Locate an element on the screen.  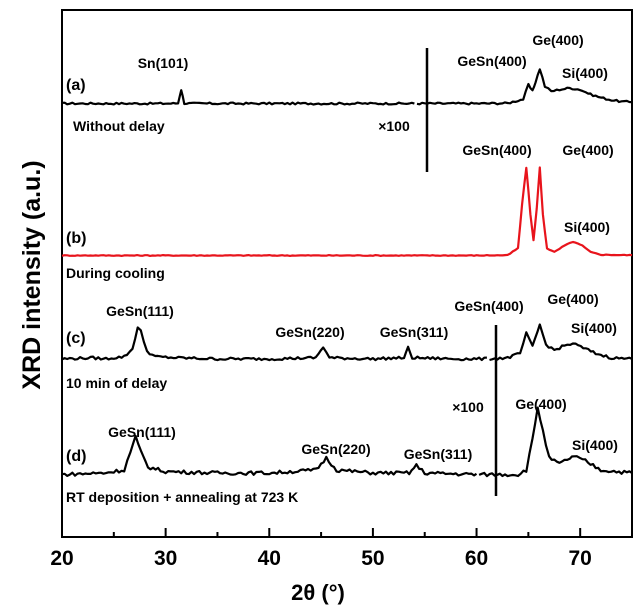
series-line-a is located at coordinates (238, 97).